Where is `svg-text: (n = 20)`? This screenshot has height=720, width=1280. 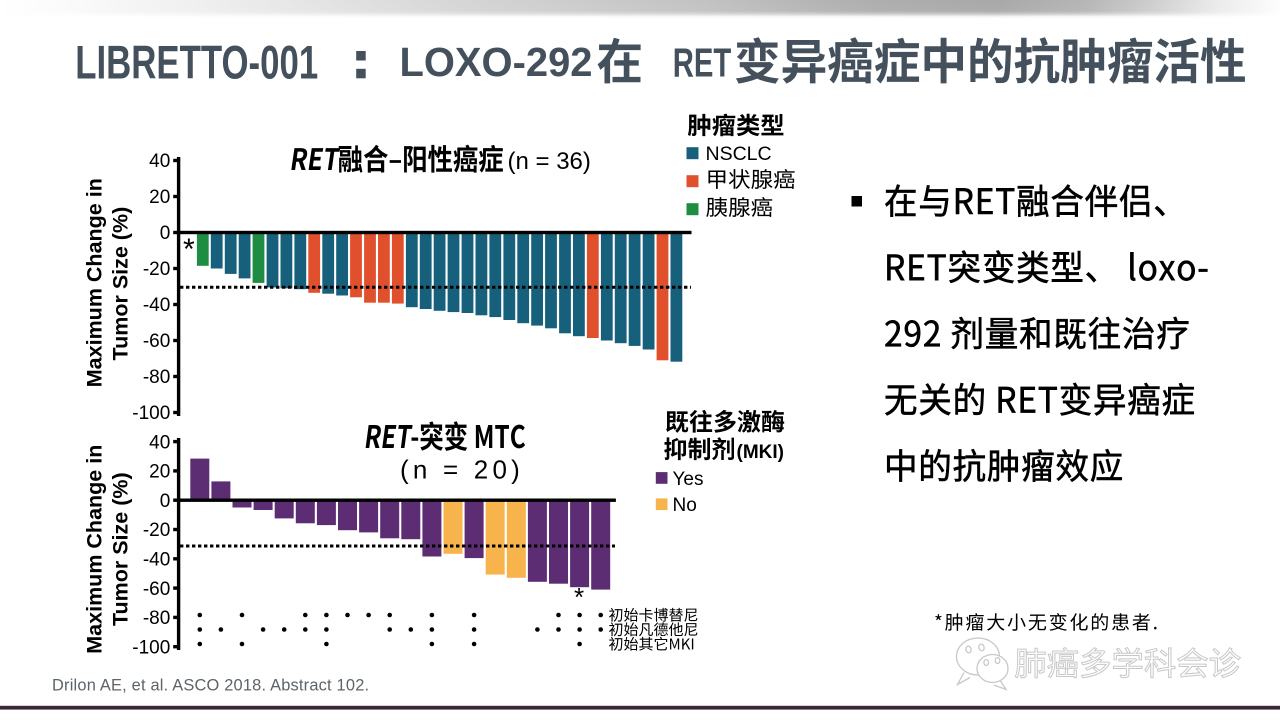 svg-text: (n = 20) is located at coordinates (462, 470).